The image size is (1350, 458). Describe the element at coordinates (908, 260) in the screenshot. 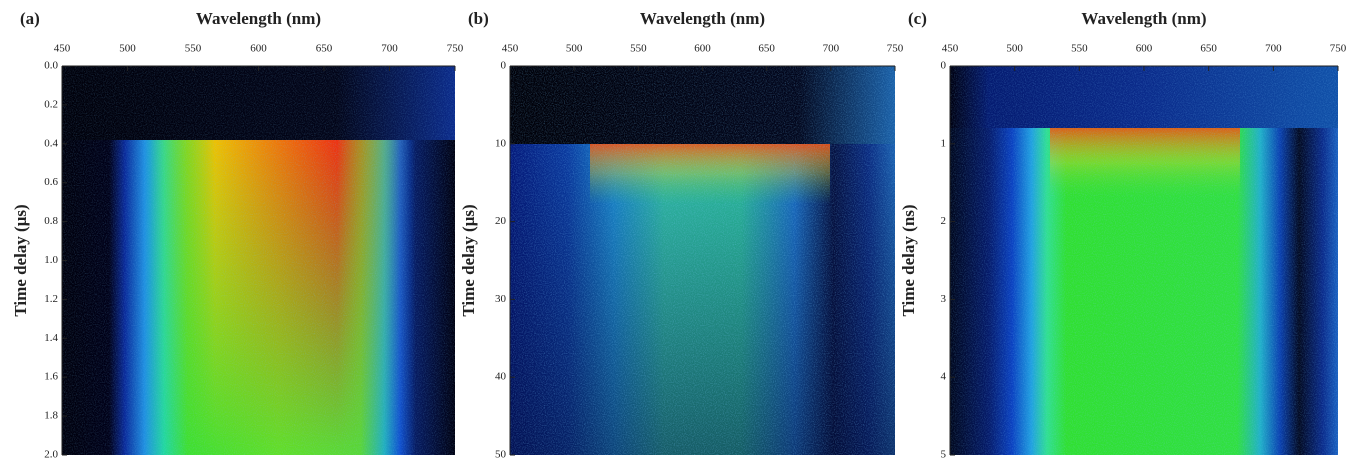

I see `y-axis-title: Time delay (ns)` at that location.